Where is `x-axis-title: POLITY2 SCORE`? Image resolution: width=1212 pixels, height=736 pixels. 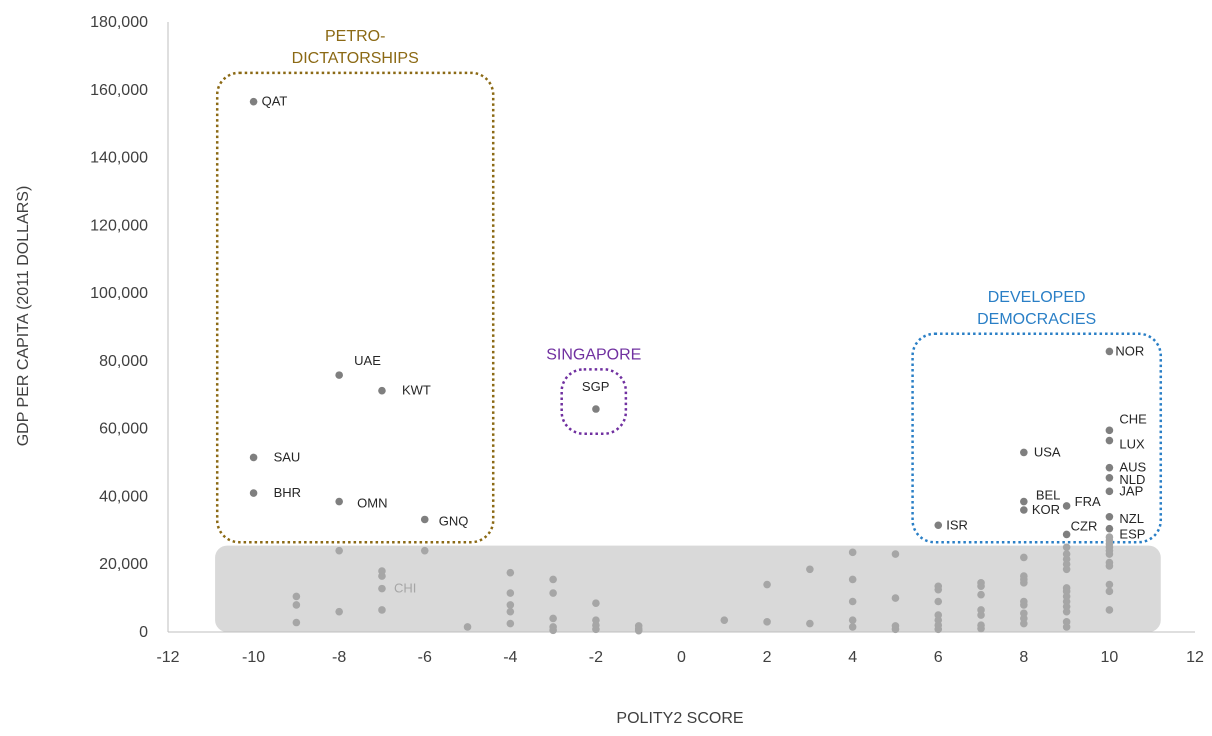 x-axis-title: POLITY2 SCORE is located at coordinates (679, 718).